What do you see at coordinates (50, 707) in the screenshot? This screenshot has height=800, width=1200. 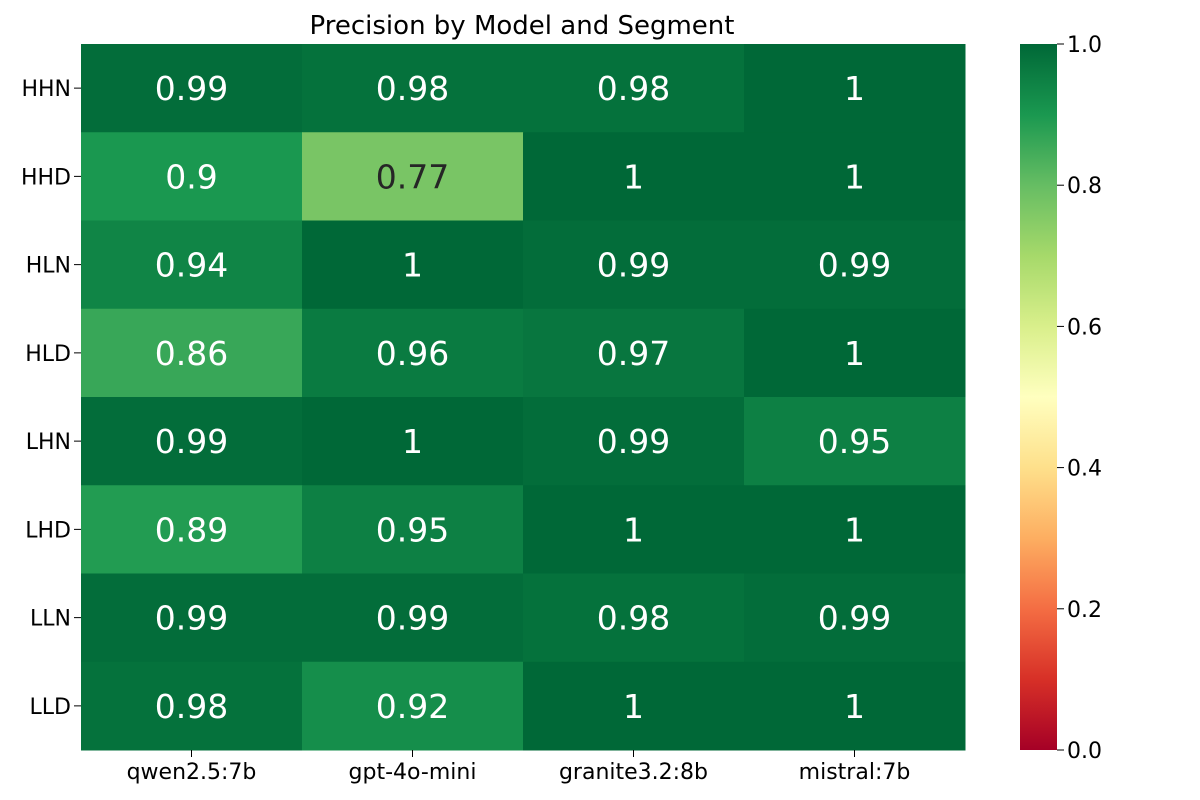 I see `y-tick-label: LLD` at bounding box center [50, 707].